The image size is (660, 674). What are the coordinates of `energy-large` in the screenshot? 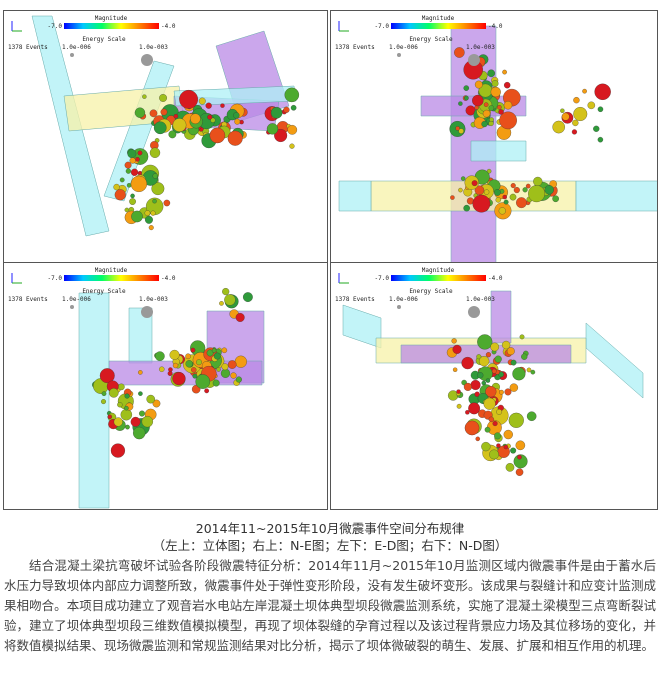 It's located at (147, 312).